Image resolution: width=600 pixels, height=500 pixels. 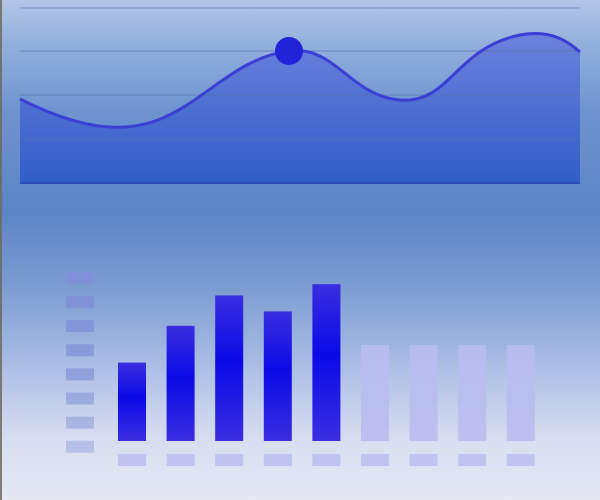 What do you see at coordinates (80, 362) in the screenshot?
I see `level-indicator` at bounding box center [80, 362].